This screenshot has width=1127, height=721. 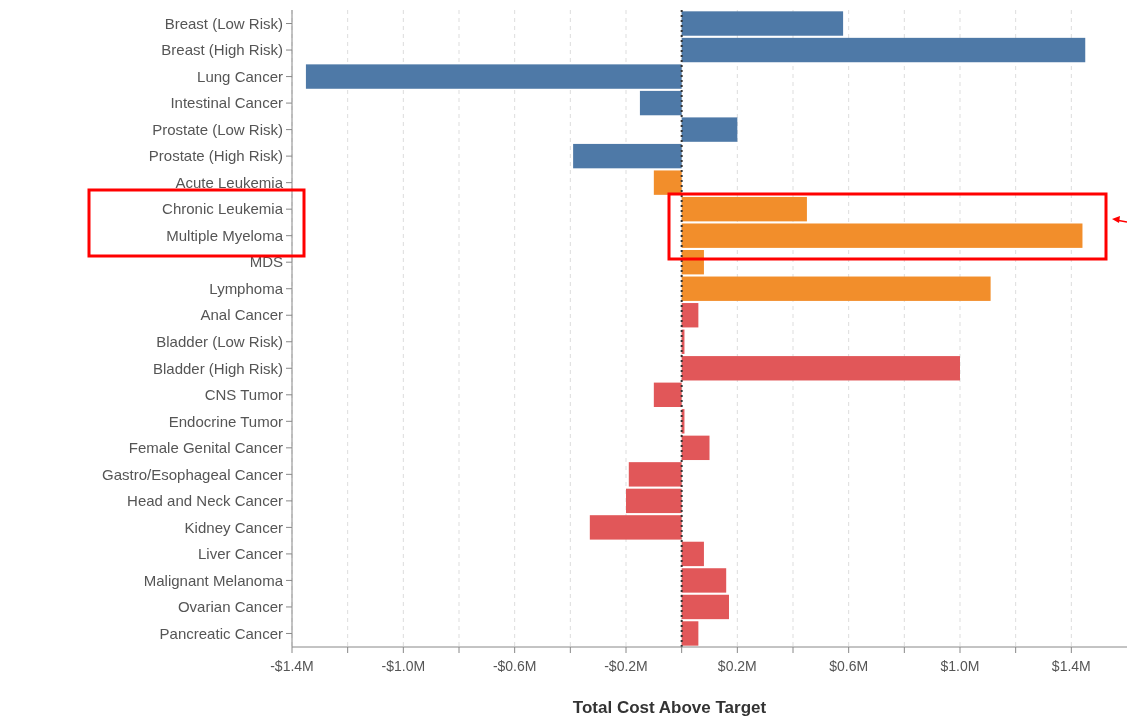 What do you see at coordinates (669, 707) in the screenshot?
I see `x-axis-title: Total Cost Above Target` at bounding box center [669, 707].